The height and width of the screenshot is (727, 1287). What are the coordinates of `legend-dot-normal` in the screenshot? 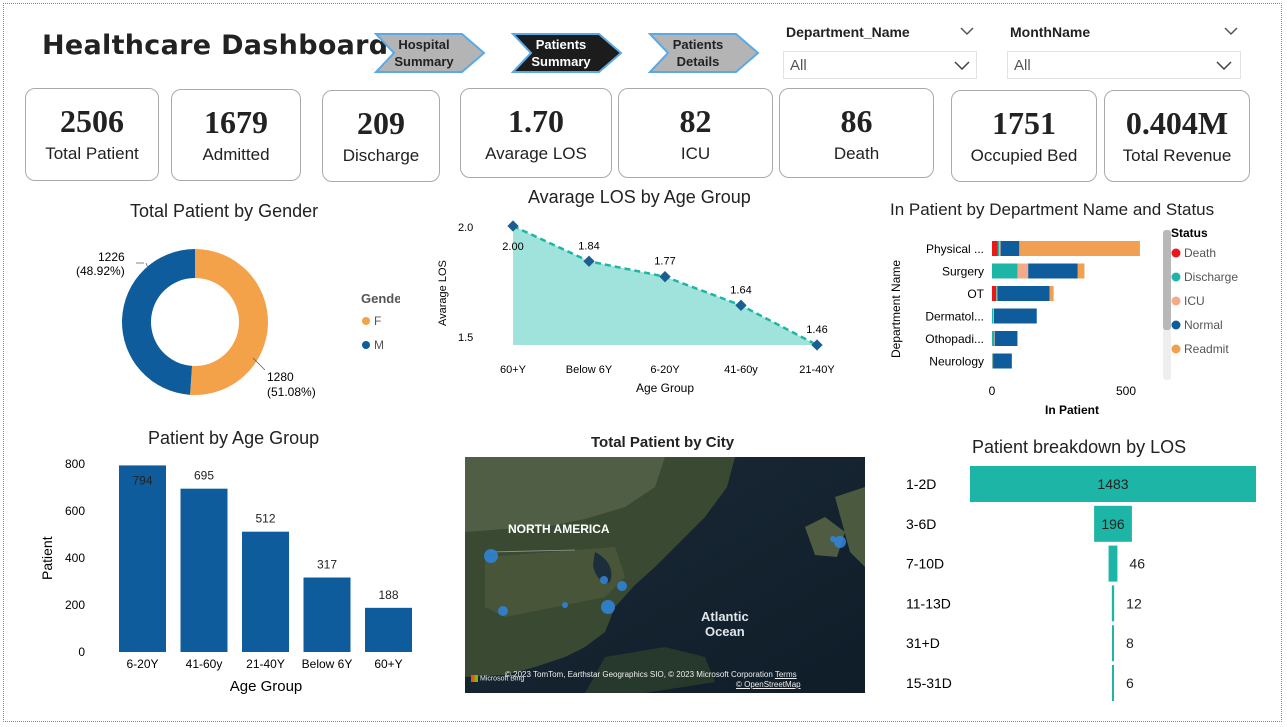 It's located at (1176, 325).